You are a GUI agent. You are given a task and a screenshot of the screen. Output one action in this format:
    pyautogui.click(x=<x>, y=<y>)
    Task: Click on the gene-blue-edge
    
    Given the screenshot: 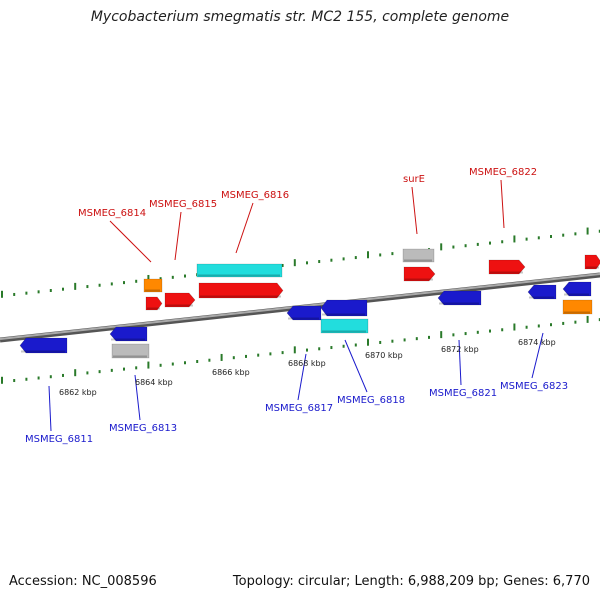 What is the action you would take?
    pyautogui.click(x=577, y=289)
    